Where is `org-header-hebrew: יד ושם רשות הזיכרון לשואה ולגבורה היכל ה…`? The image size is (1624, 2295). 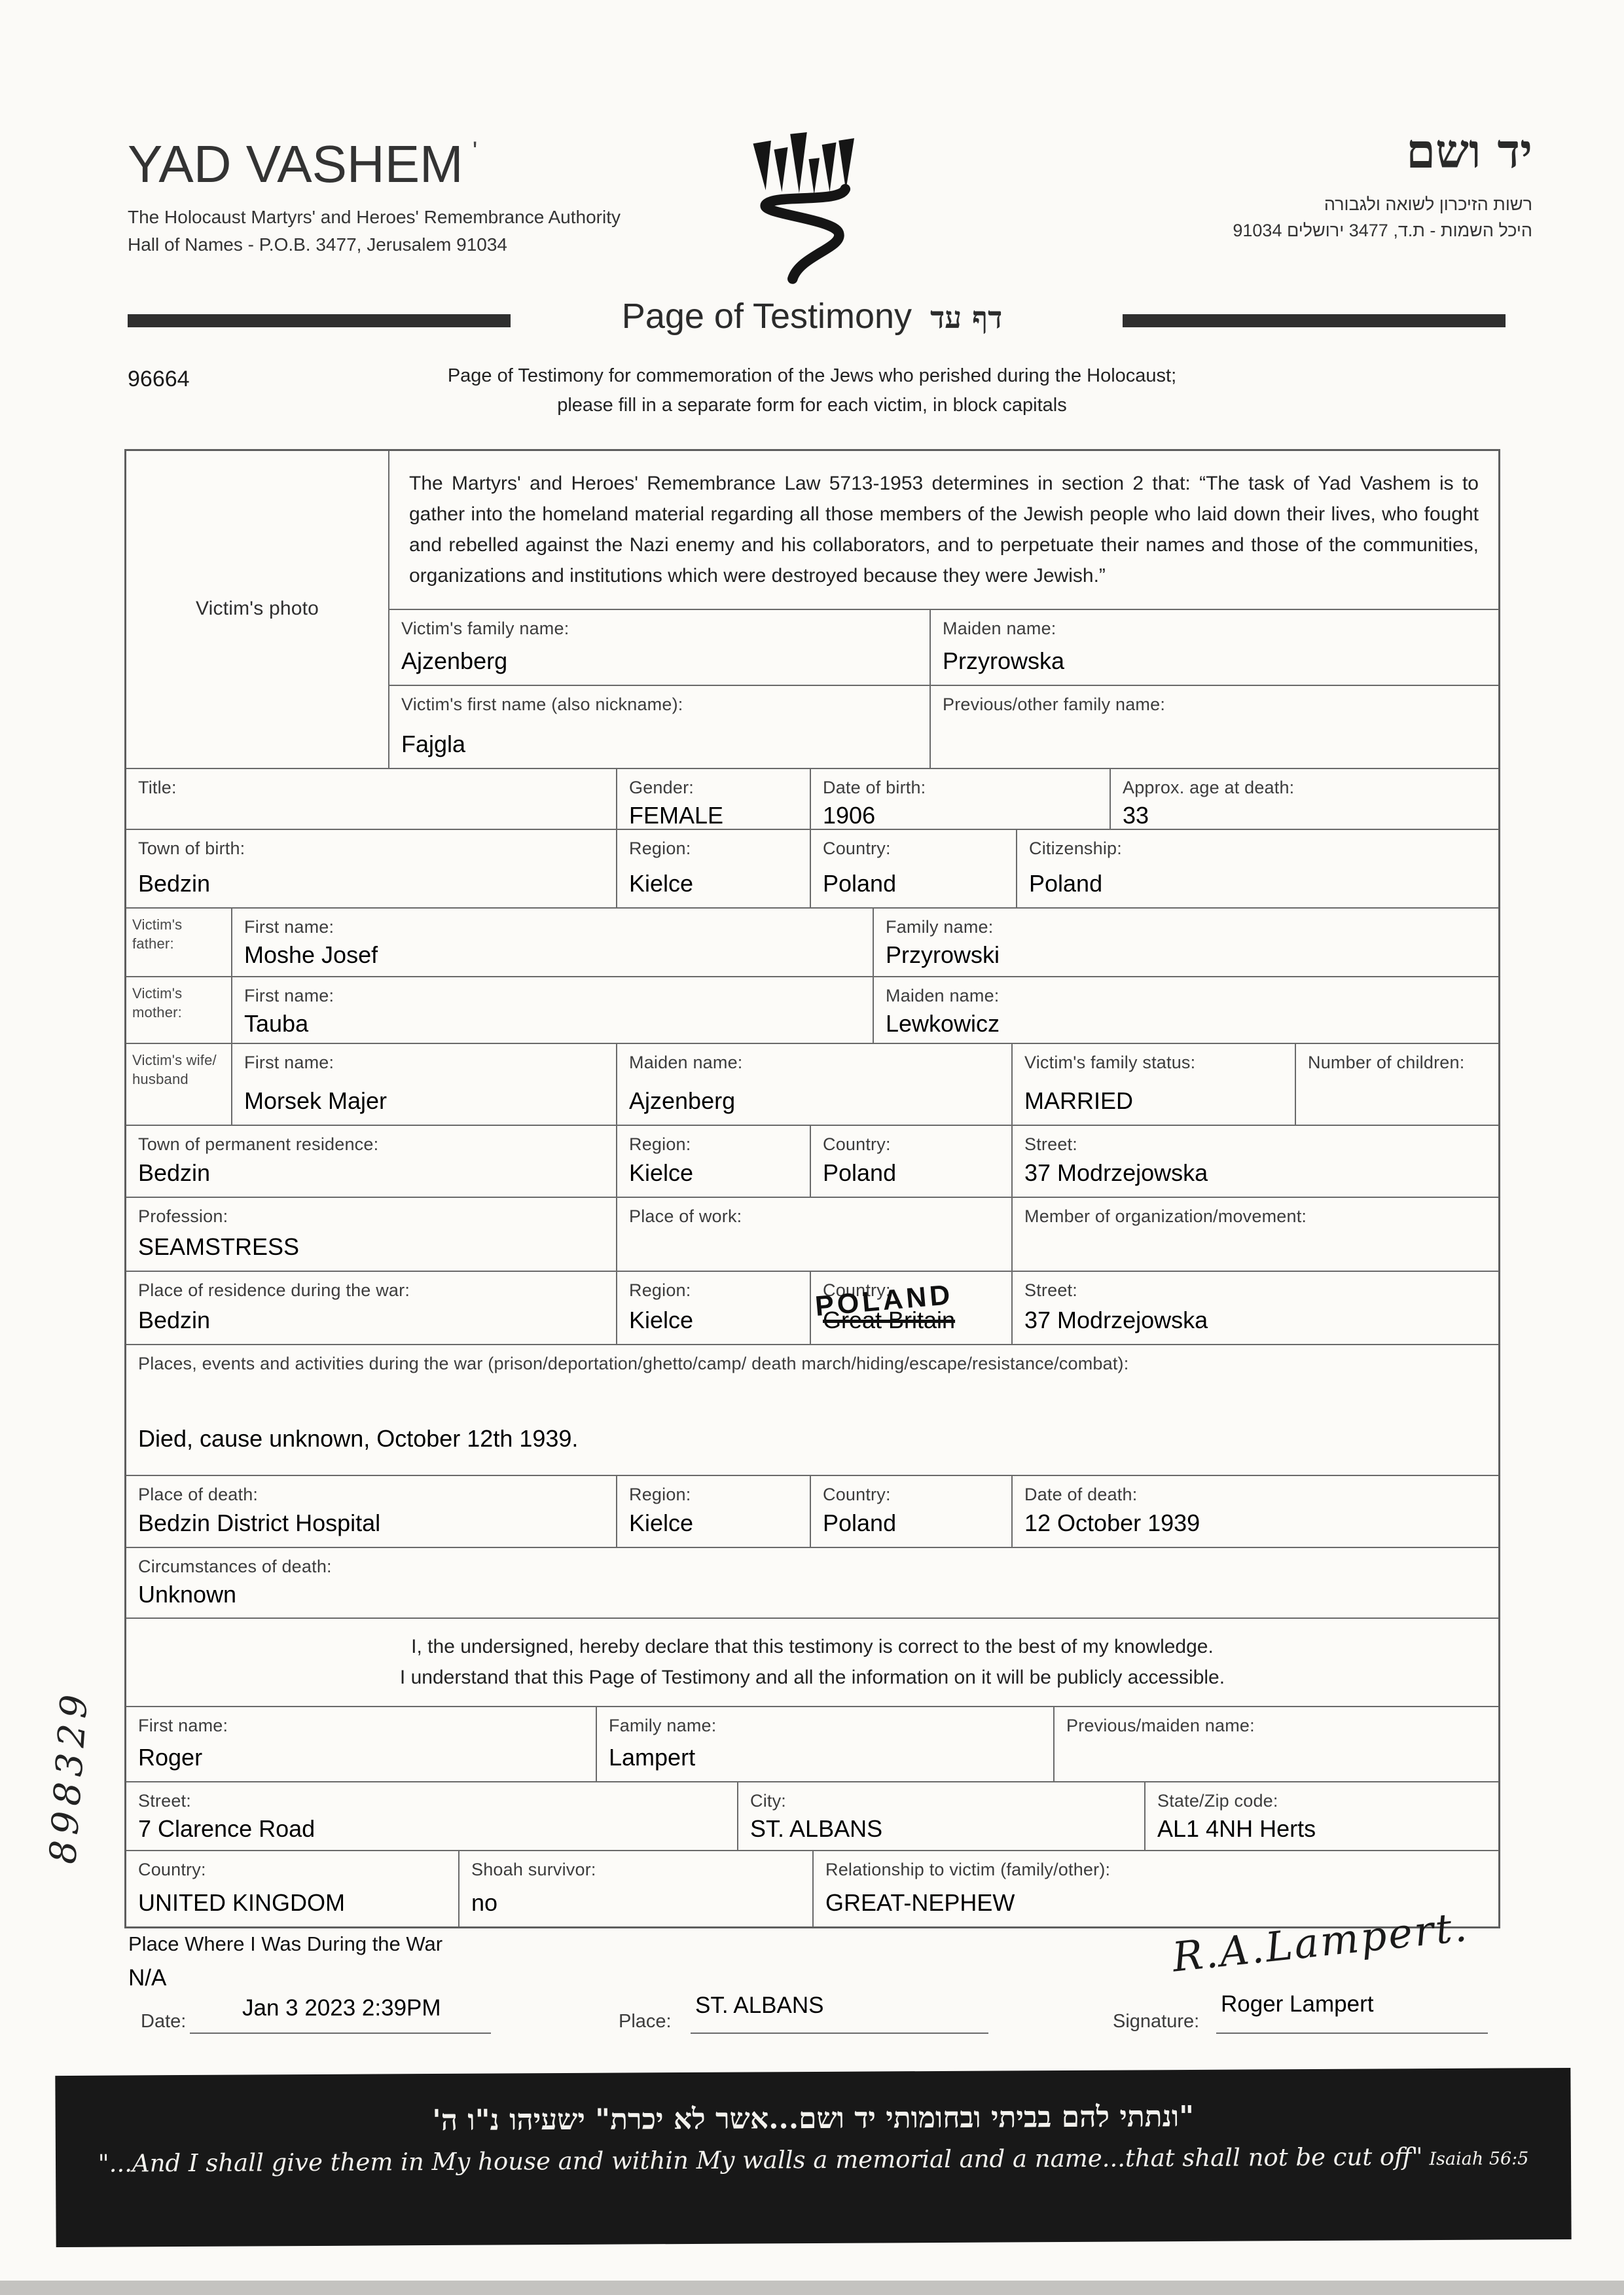
org-header-hebrew: יד ושם רשות הזיכרון לשואה ולגבורה היכל ה… is located at coordinates (1382, 183).